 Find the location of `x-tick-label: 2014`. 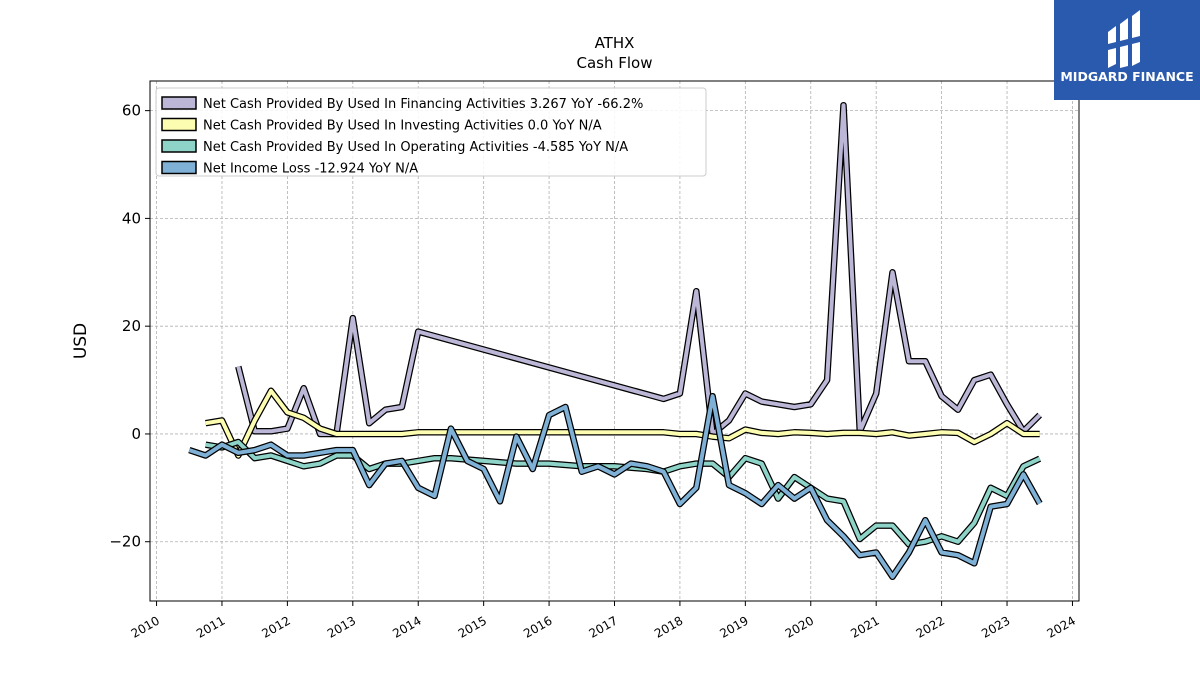

x-tick-label: 2014 is located at coordinates (406, 626).